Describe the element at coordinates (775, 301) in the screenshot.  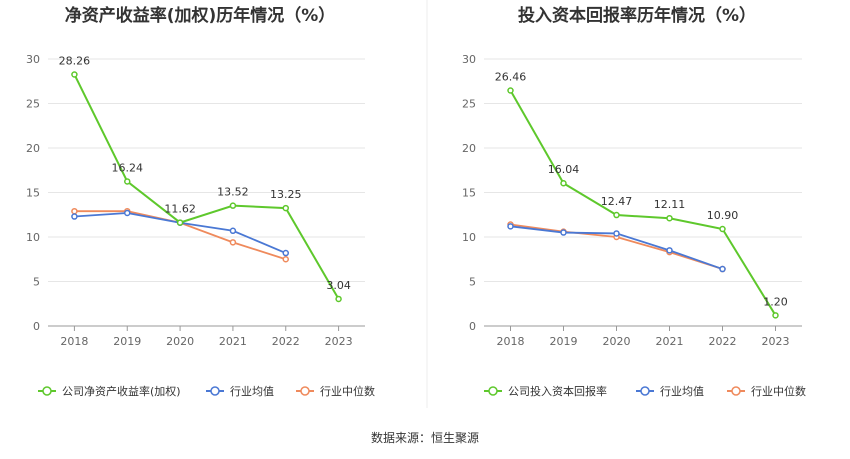
I see `data-label: 1.20` at that location.